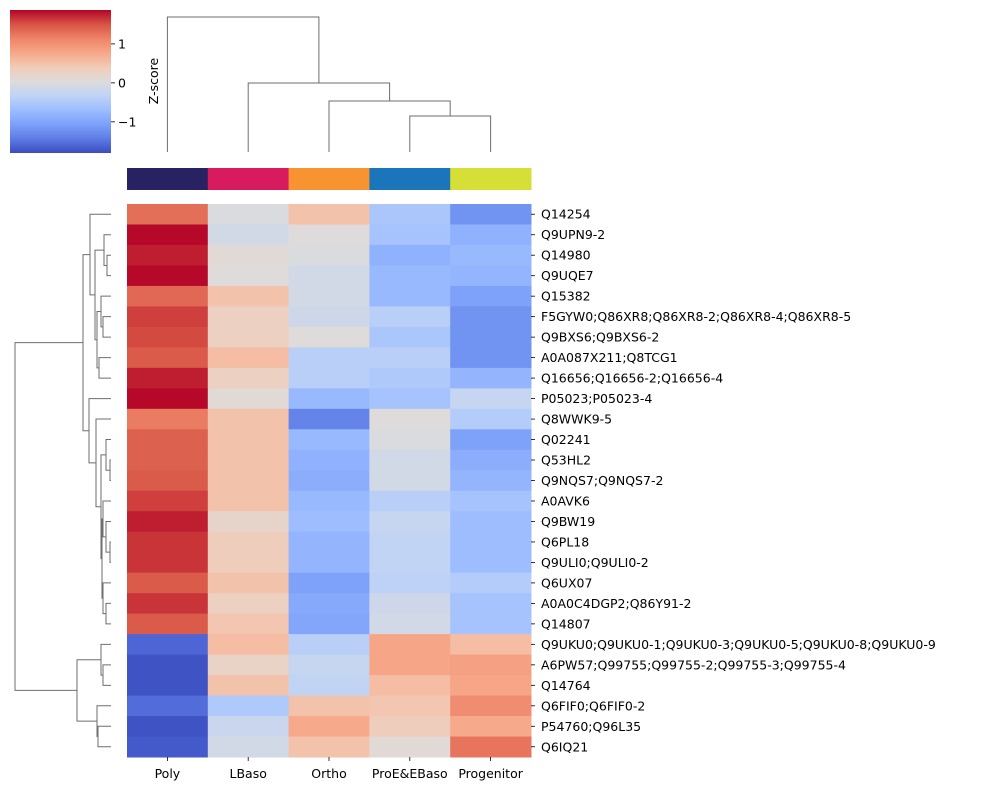  I want to click on row-label: A0A0C4DGP2;Q86Y91-2, so click(616, 603).